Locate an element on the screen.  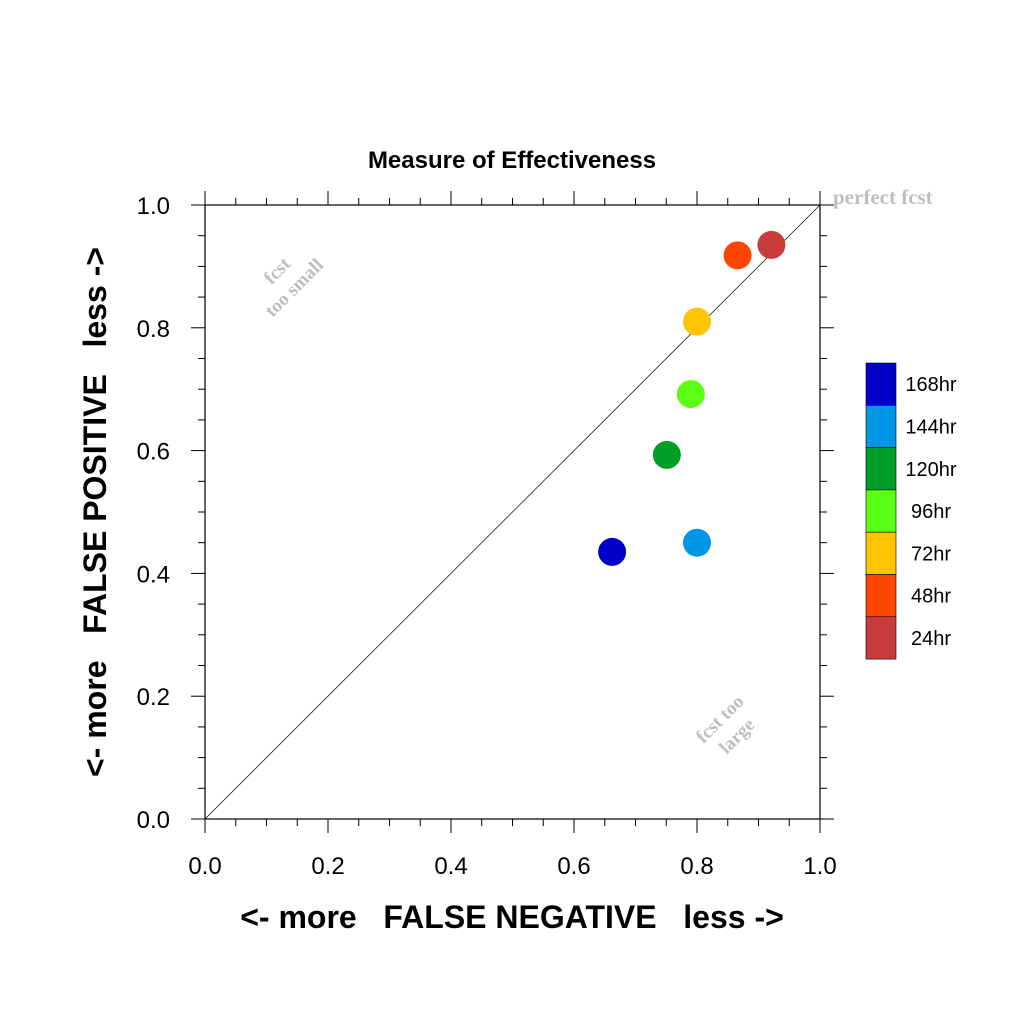
reference-line-label: perfect fcst is located at coordinates (883, 197).